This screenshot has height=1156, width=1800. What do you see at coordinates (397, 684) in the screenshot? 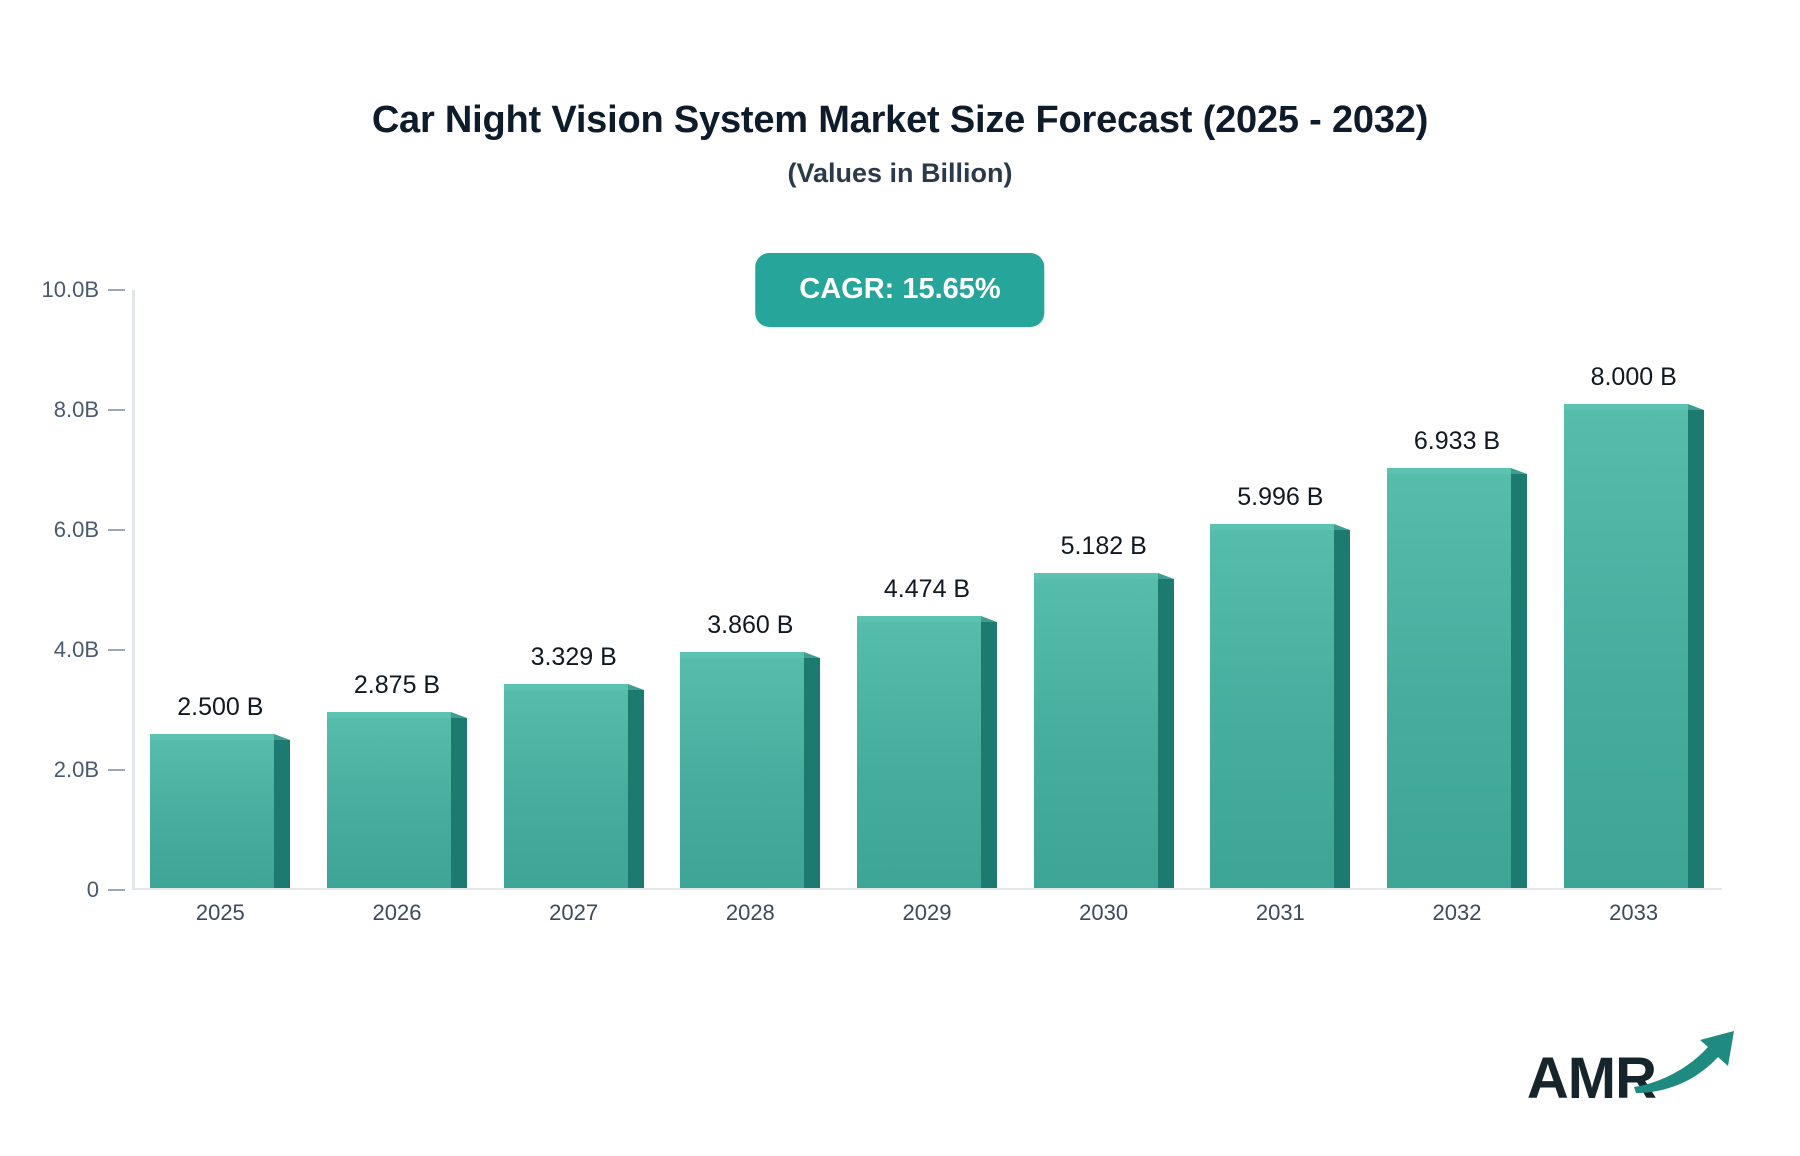
I see `bar-value-label: 2.875 B` at bounding box center [397, 684].